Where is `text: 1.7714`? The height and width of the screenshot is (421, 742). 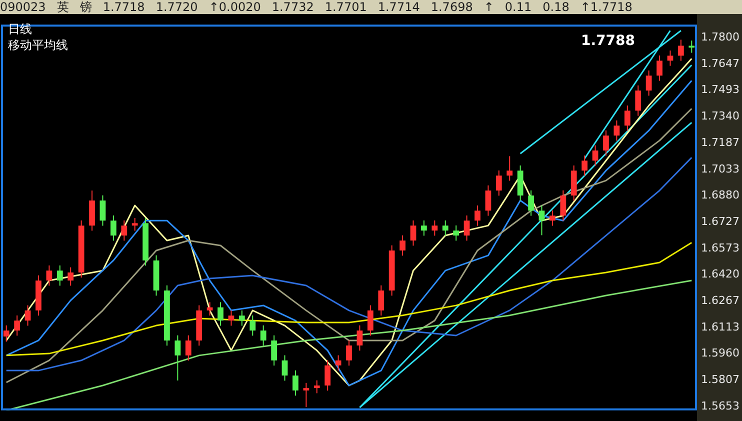
text: 1.7714 is located at coordinates (399, 7).